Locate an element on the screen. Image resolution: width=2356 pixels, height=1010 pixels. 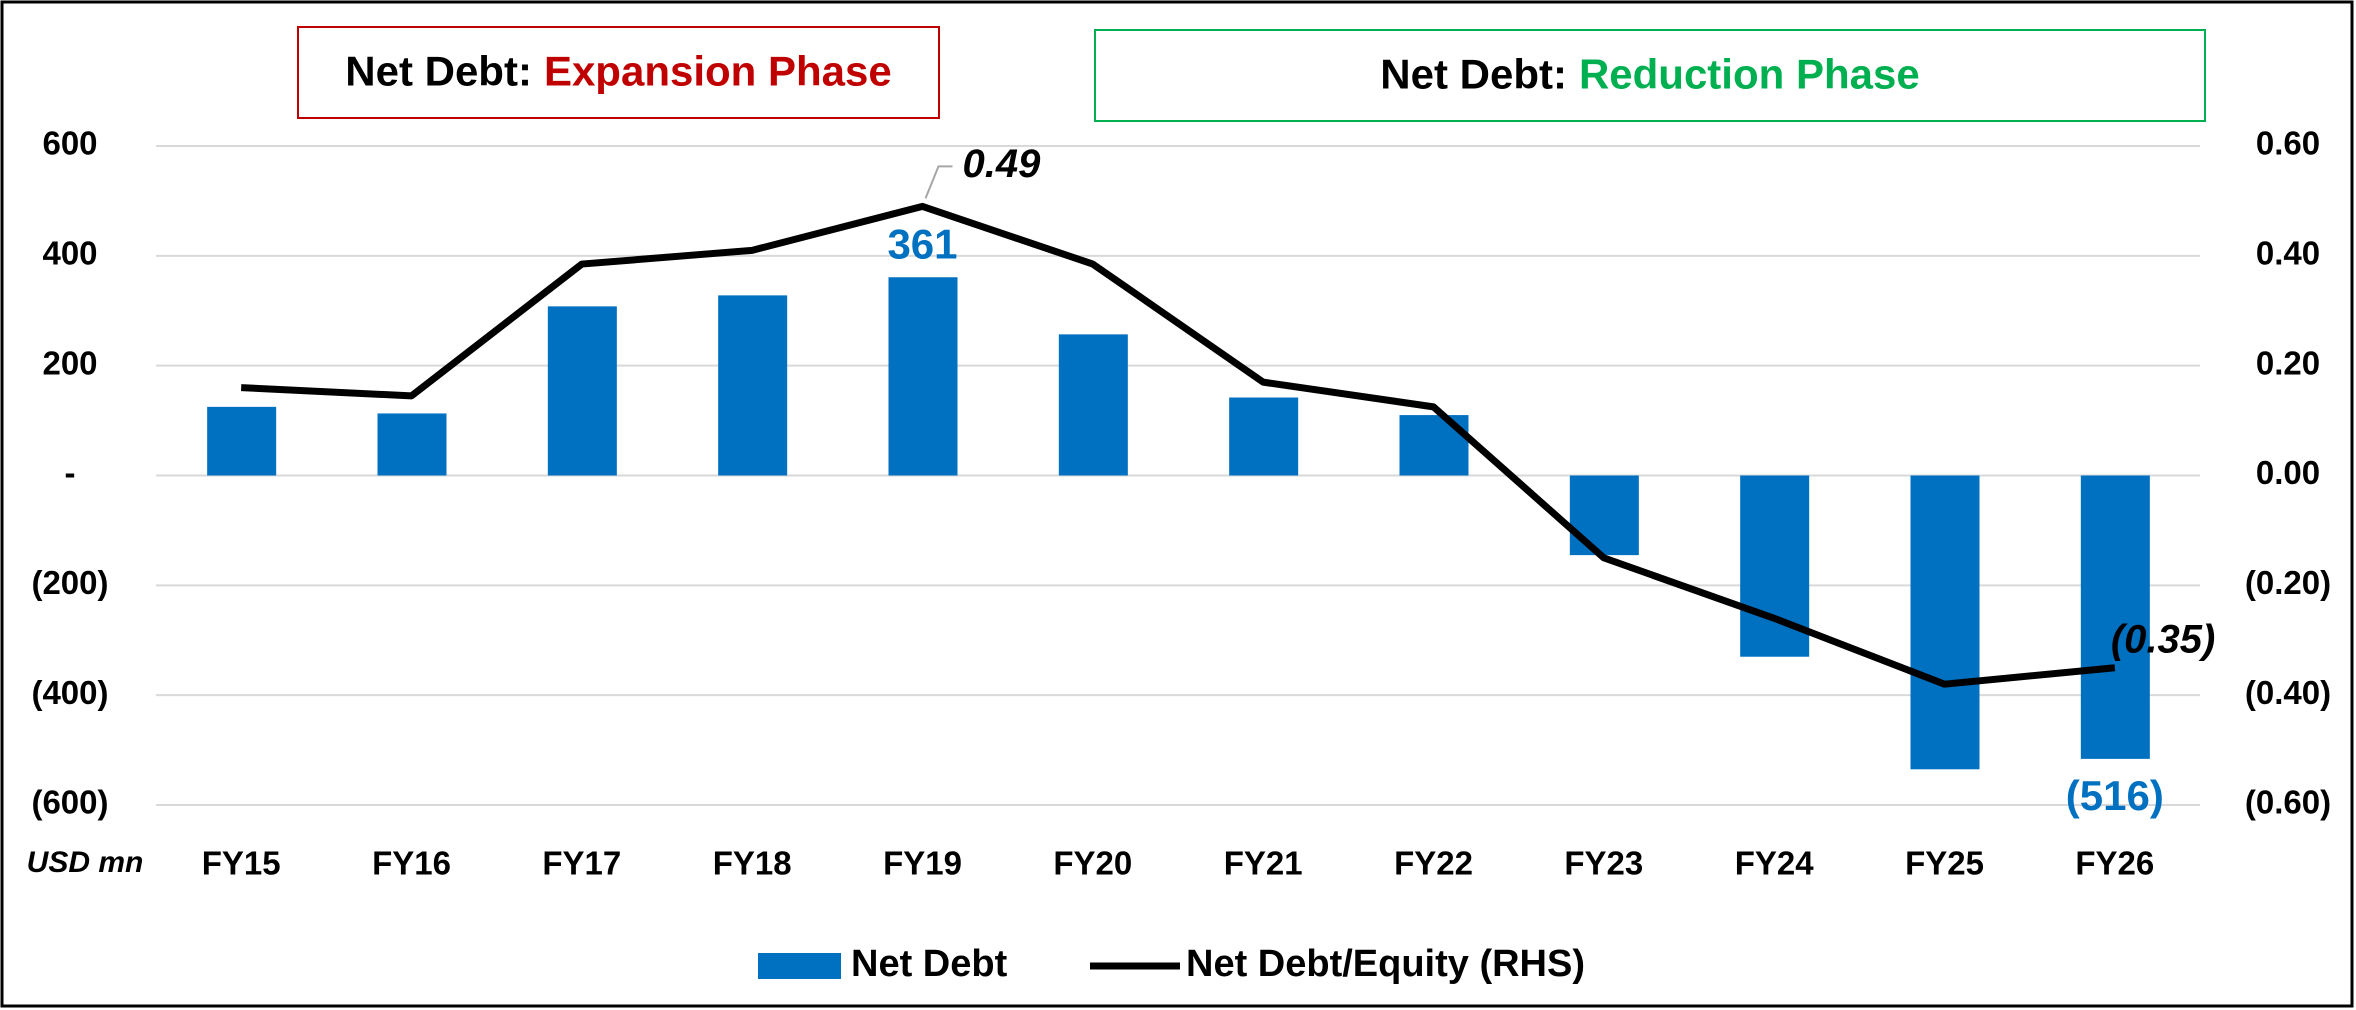
y-tick-label: (200) is located at coordinates (69, 582).